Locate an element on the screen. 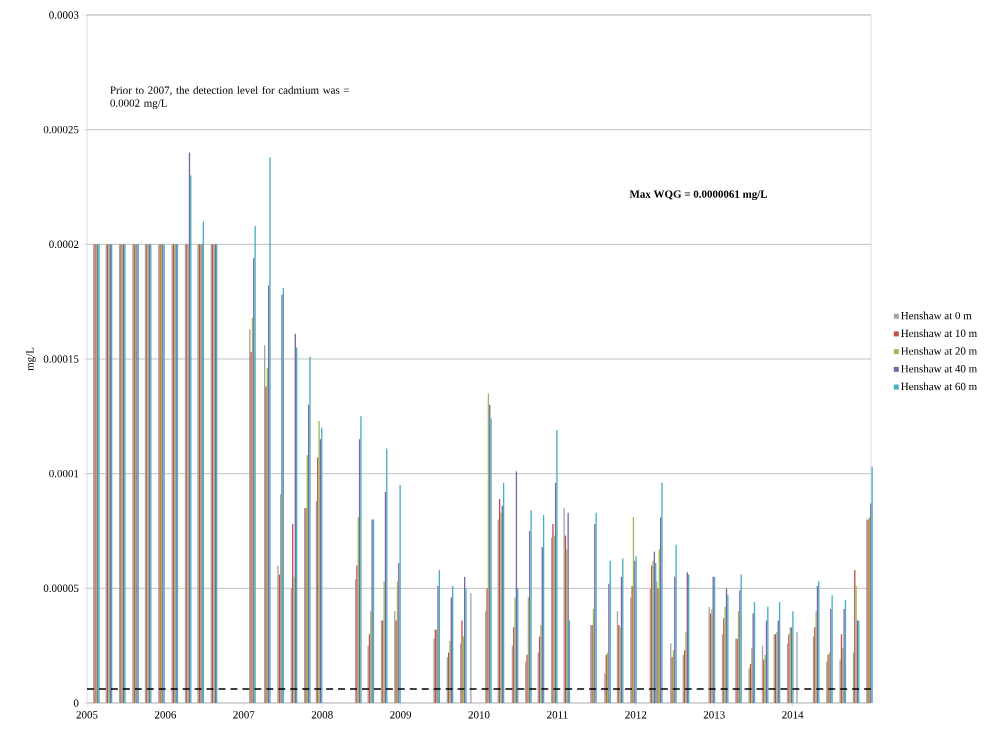 This screenshot has width=1008, height=732. legend-label: Henshaw at 0 m is located at coordinates (936, 315).